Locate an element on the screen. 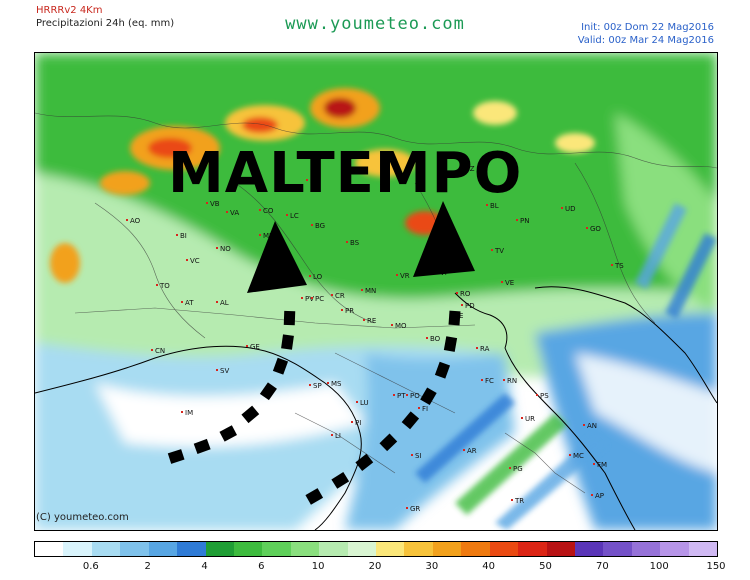  scale-label: 40 is located at coordinates (489, 566).